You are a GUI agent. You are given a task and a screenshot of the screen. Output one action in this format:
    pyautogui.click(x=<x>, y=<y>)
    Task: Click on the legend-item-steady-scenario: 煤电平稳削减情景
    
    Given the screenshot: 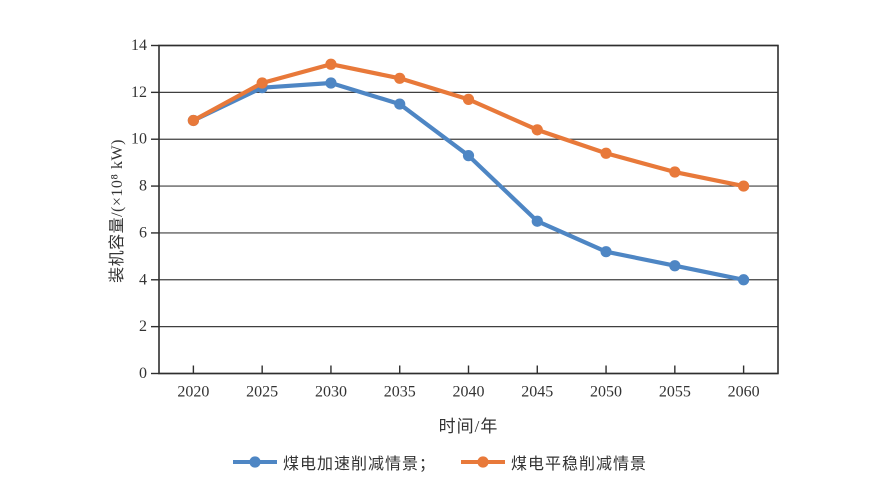 What is the action you would take?
    pyautogui.click(x=553, y=462)
    